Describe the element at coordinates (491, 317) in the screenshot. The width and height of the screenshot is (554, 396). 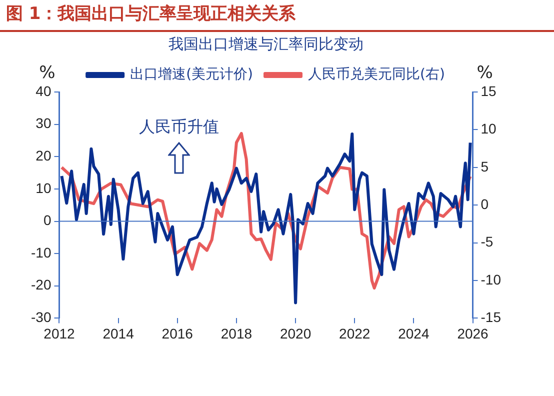
I see `y2-tick-label: -15` at that location.